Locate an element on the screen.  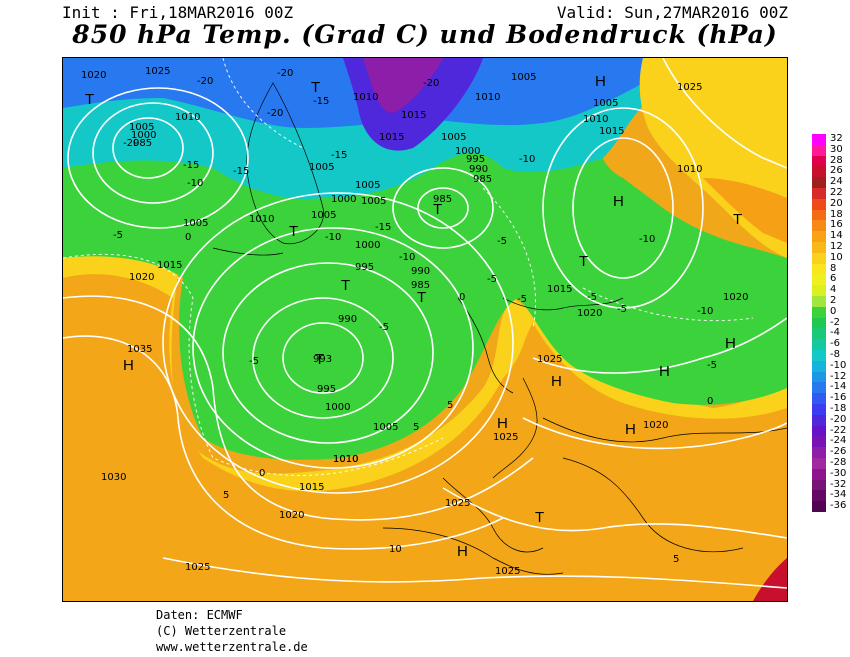
legend-label: -2 is located at coordinates (835, 322).